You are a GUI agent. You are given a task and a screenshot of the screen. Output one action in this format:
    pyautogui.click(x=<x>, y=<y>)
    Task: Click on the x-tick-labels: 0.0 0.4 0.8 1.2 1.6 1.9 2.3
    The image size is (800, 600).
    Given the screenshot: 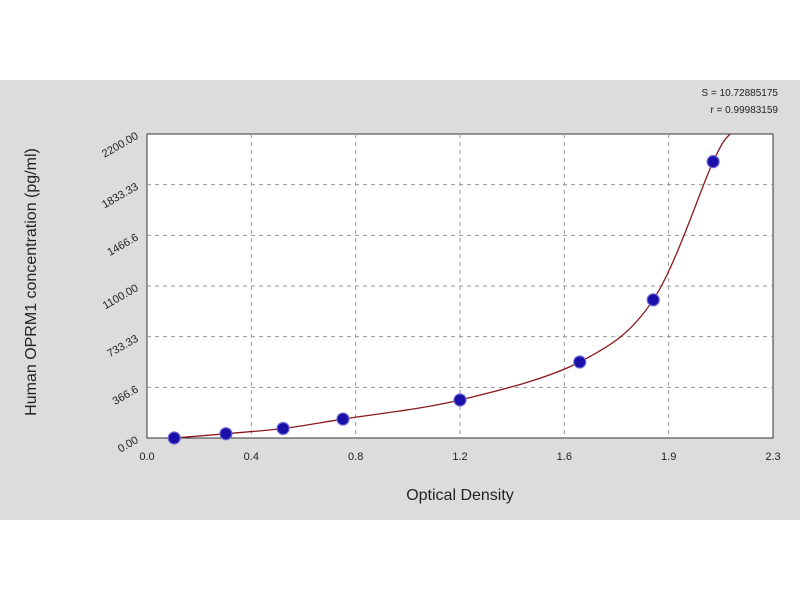 What is the action you would take?
    pyautogui.click(x=459, y=457)
    